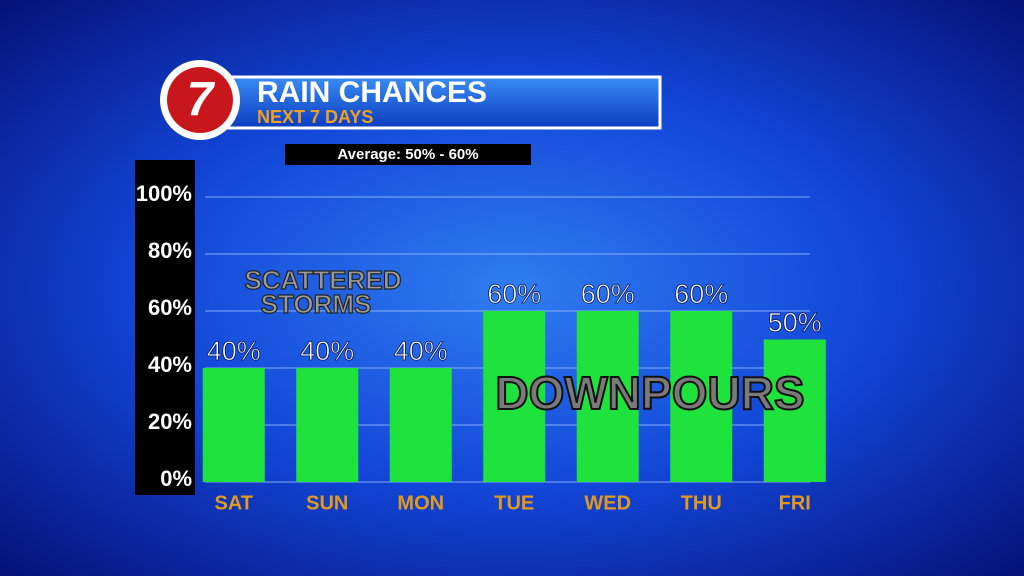 The height and width of the screenshot is (576, 1024). What do you see at coordinates (649, 393) in the screenshot?
I see `annotation: DOWNPOURS` at bounding box center [649, 393].